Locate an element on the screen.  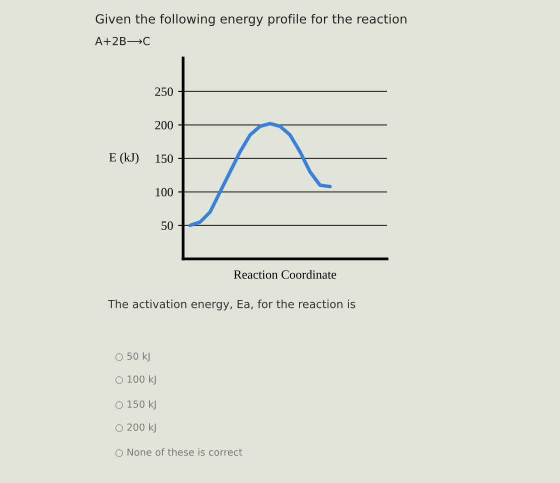
y-tick-label: 150 is located at coordinates (164, 158).